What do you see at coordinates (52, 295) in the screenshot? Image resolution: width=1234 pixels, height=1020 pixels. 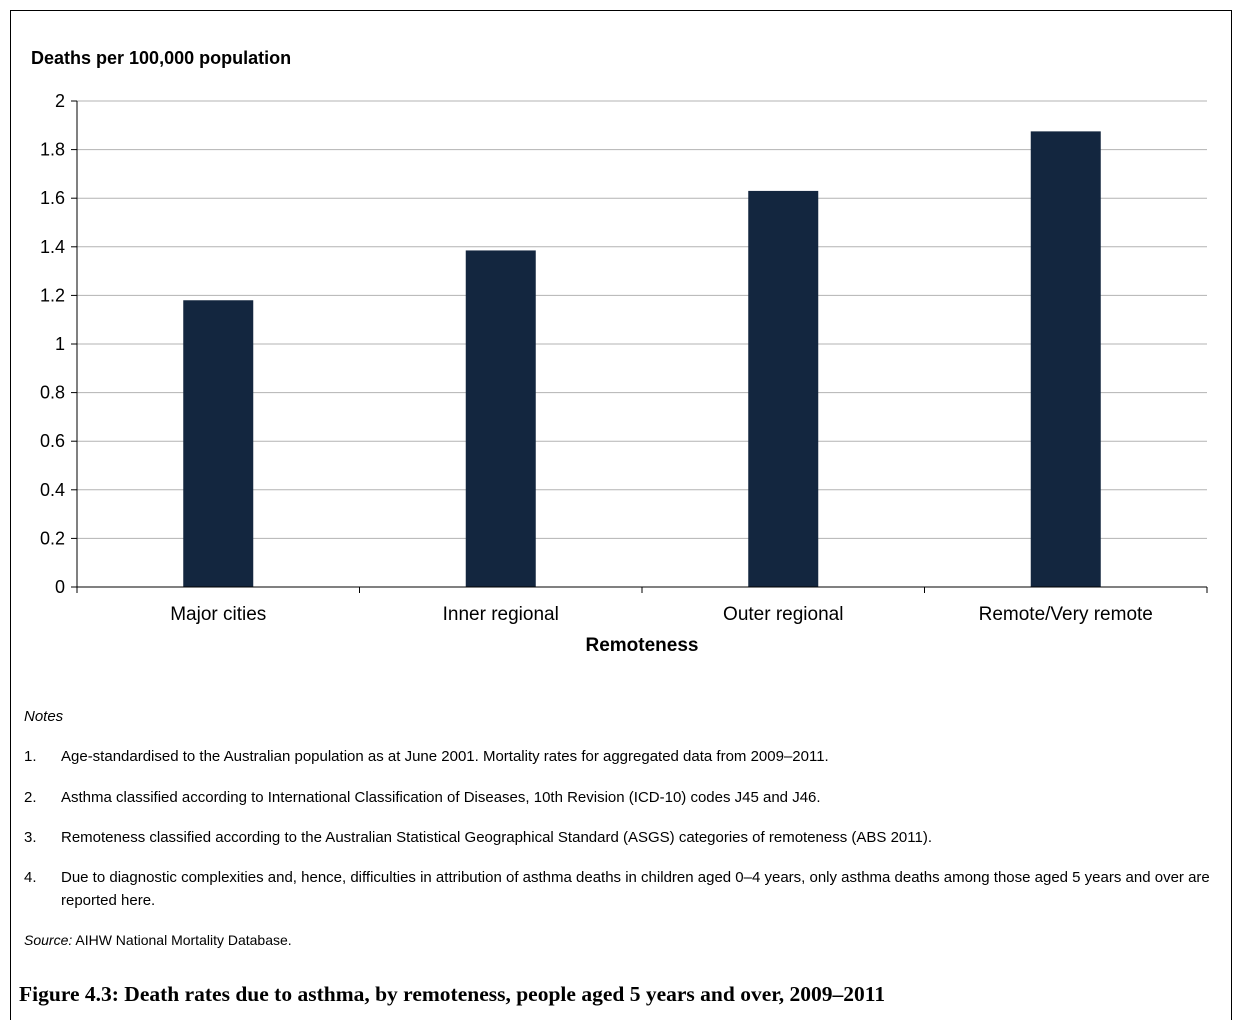 I see `y-tick-label: 1.2` at bounding box center [52, 295].